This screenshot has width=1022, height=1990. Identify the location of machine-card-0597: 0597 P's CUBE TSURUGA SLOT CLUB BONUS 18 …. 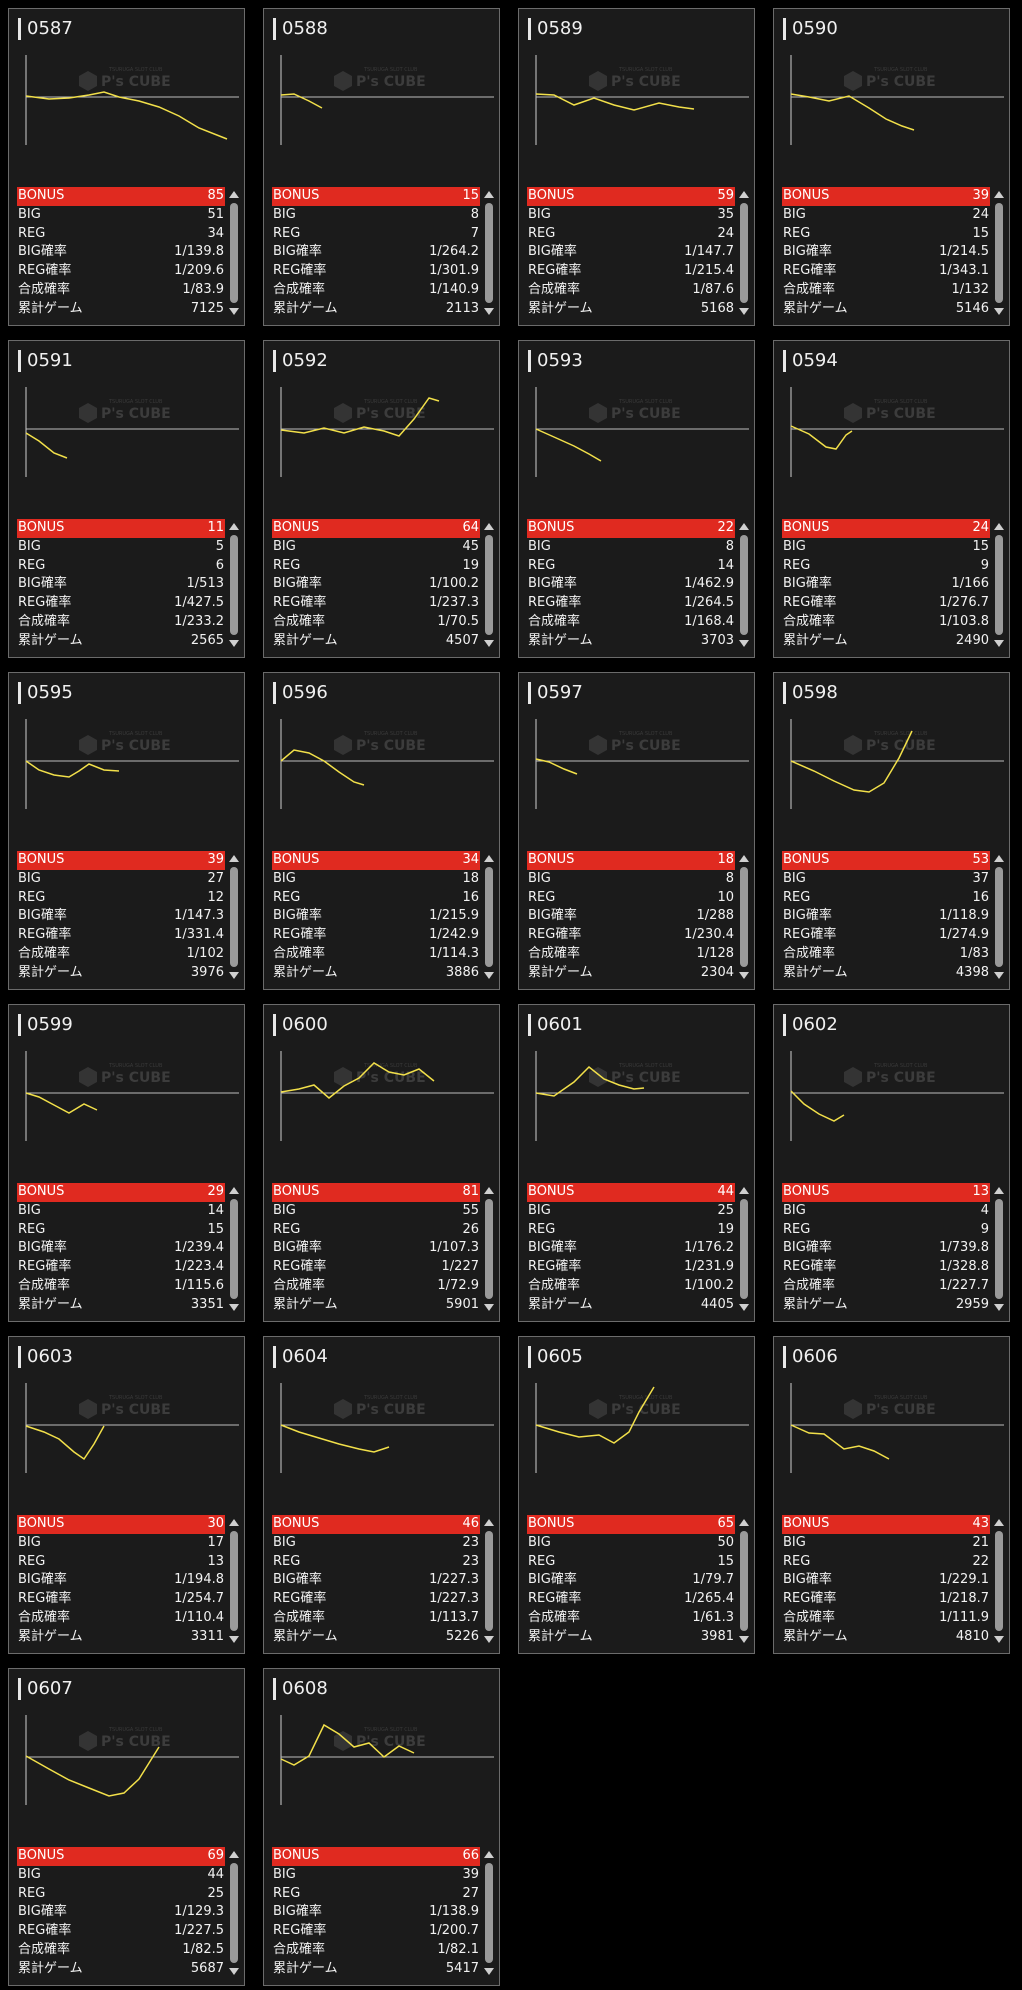
(636, 831).